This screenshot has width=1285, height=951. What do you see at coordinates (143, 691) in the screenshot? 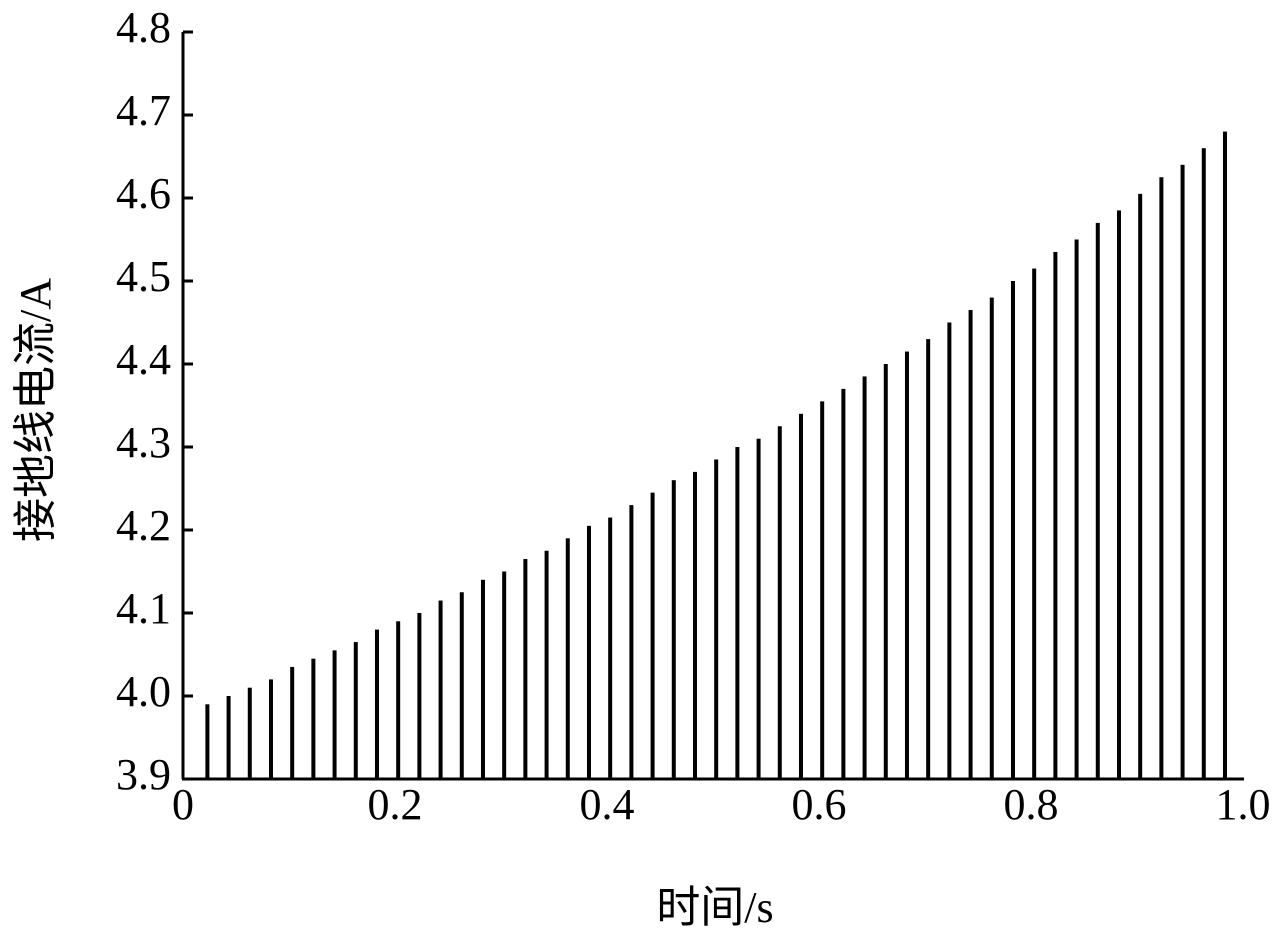
I see `y-tick-label: 4.0` at bounding box center [143, 691].